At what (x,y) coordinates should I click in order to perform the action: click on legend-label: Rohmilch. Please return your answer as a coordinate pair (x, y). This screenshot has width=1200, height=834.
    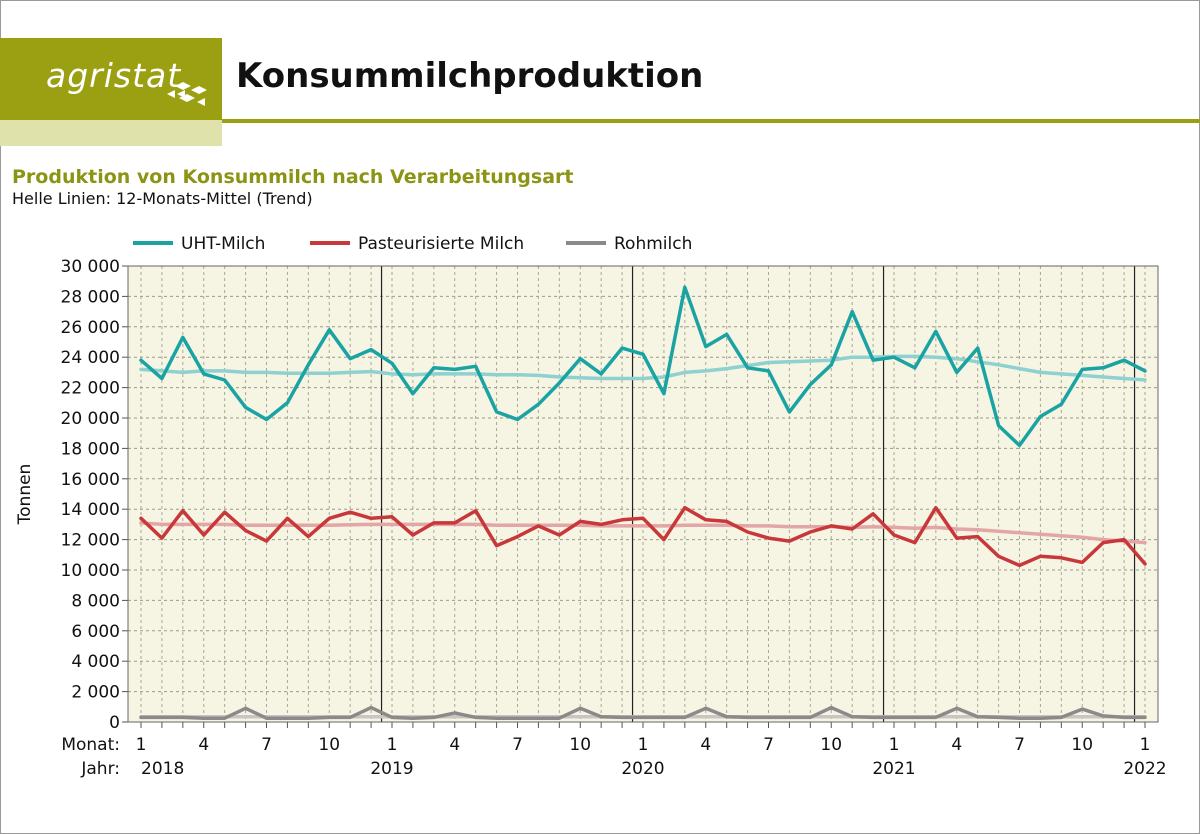
    Looking at the image, I should click on (653, 244).